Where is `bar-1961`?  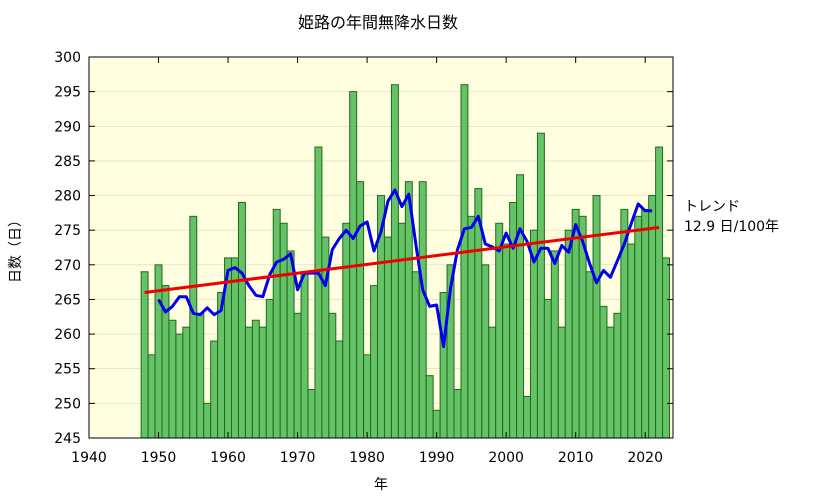 bar-1961 is located at coordinates (235, 348).